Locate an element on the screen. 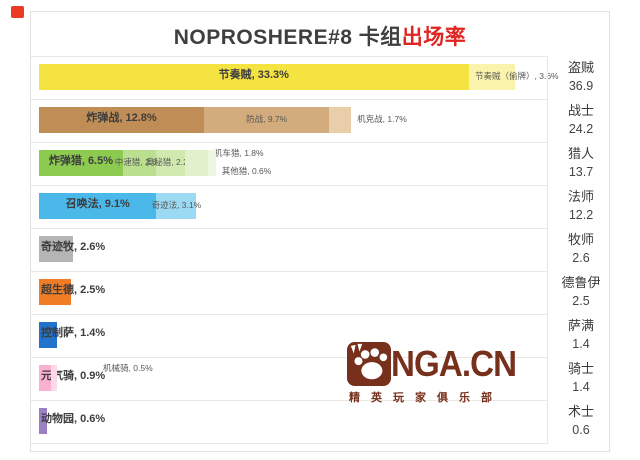 This screenshot has height=460, width=640. class-total: 12.2 is located at coordinates (581, 215).